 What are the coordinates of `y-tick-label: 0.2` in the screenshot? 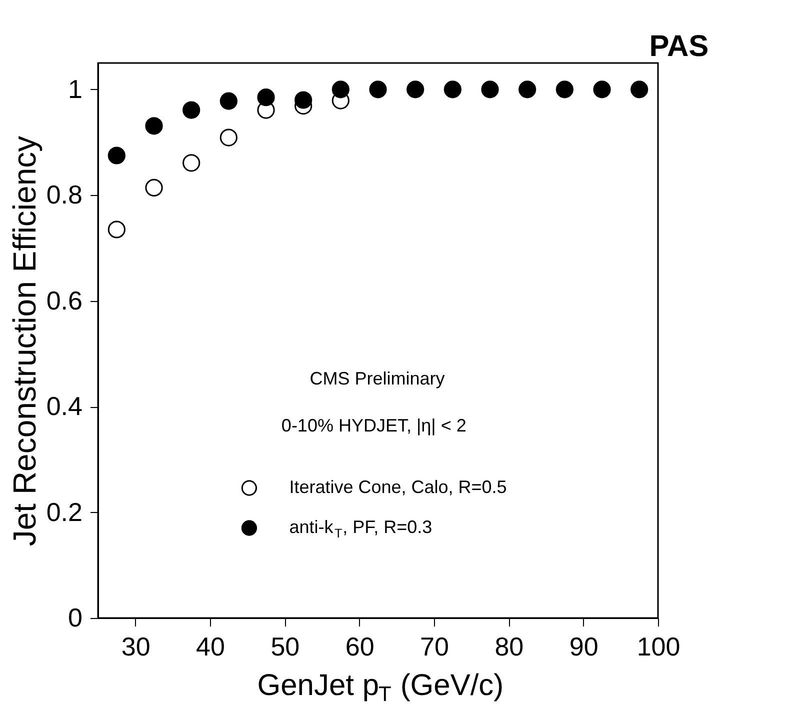 It's located at (64, 511).